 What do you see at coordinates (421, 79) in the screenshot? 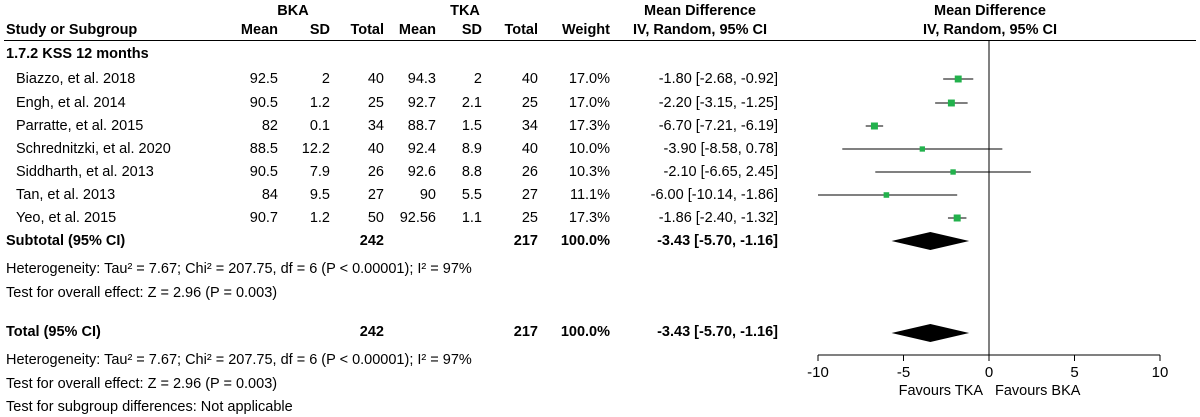
I see `mean2-cell: 94.3` at bounding box center [421, 79].